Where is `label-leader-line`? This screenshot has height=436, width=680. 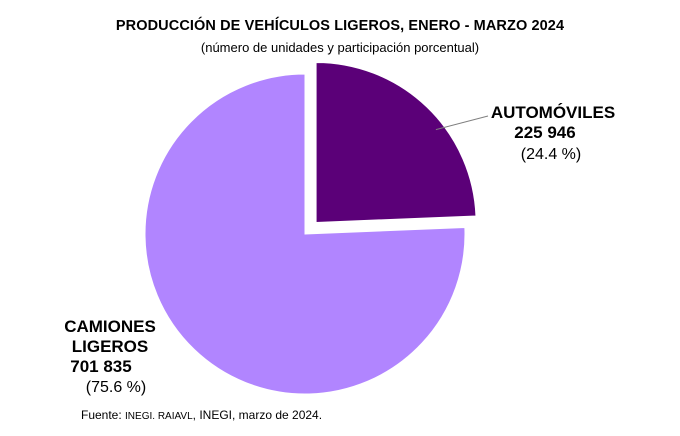 label-leader-line is located at coordinates (462, 123).